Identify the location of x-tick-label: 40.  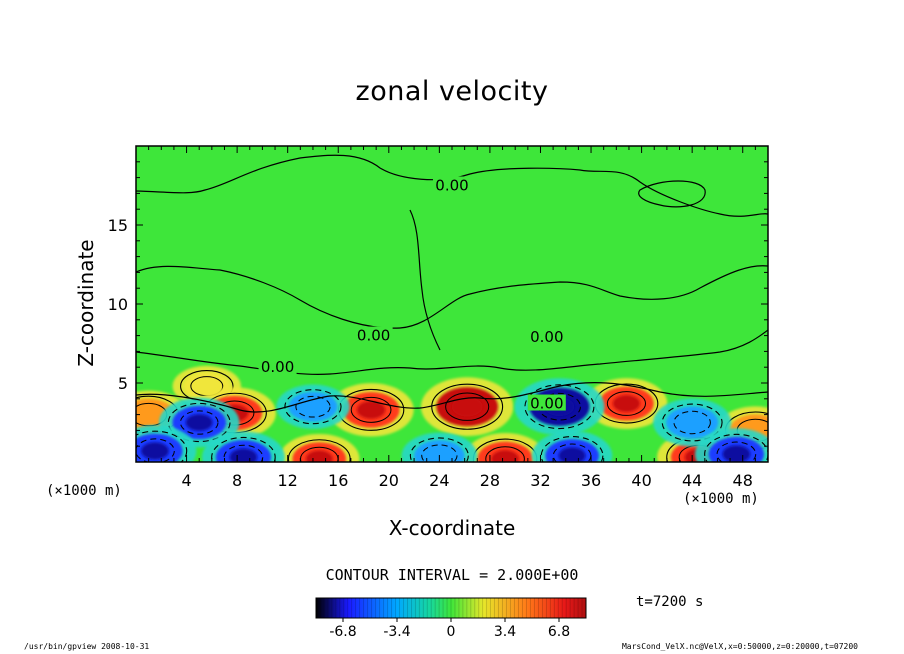
(641, 480).